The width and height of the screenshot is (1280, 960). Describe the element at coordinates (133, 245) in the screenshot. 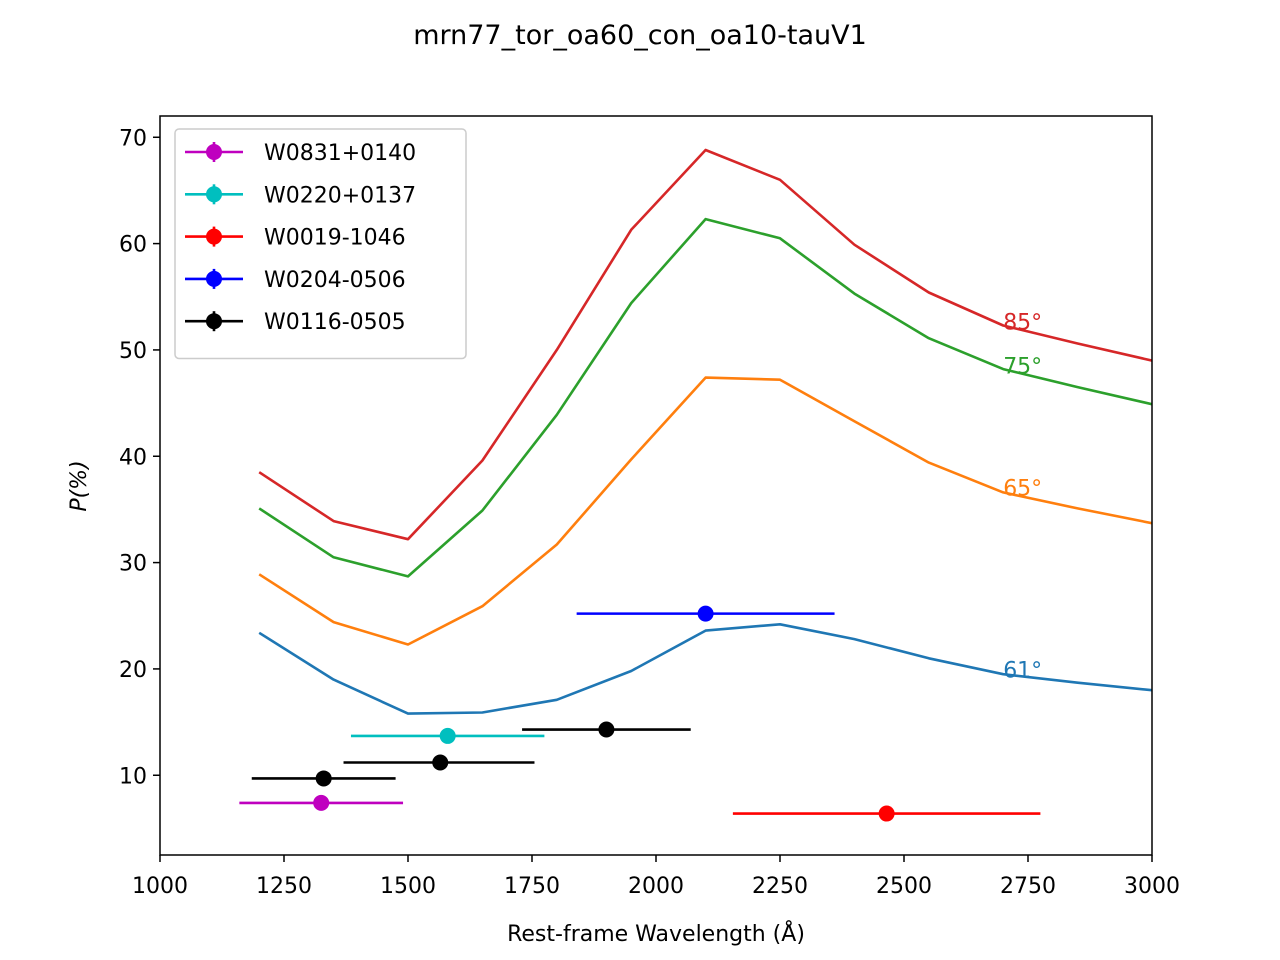

I see `y-tick-label-5: 60` at that location.